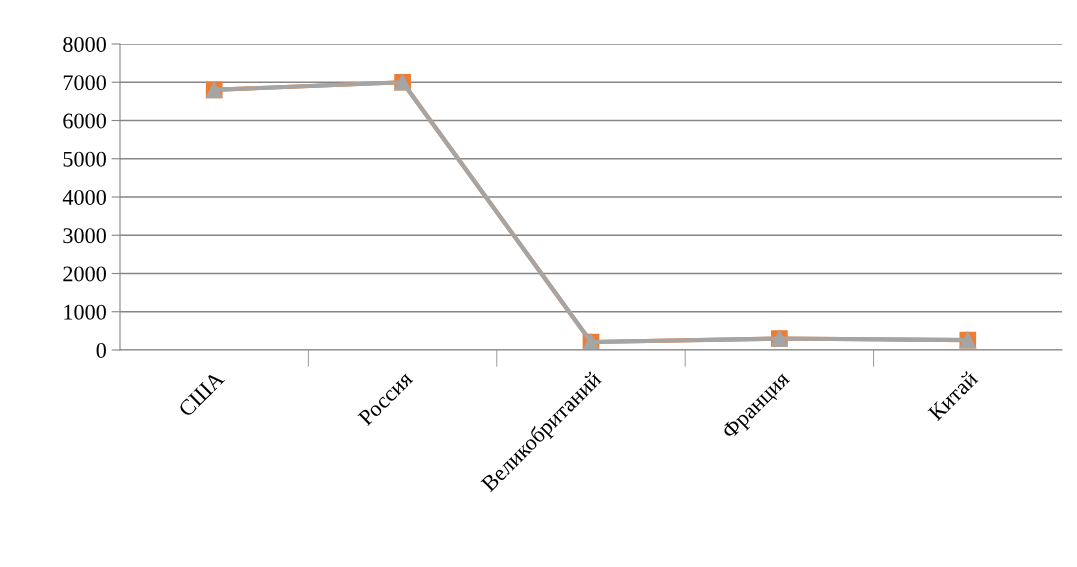 The height and width of the screenshot is (567, 1077). I want to click on y-tick-label: 5000, so click(84, 159).